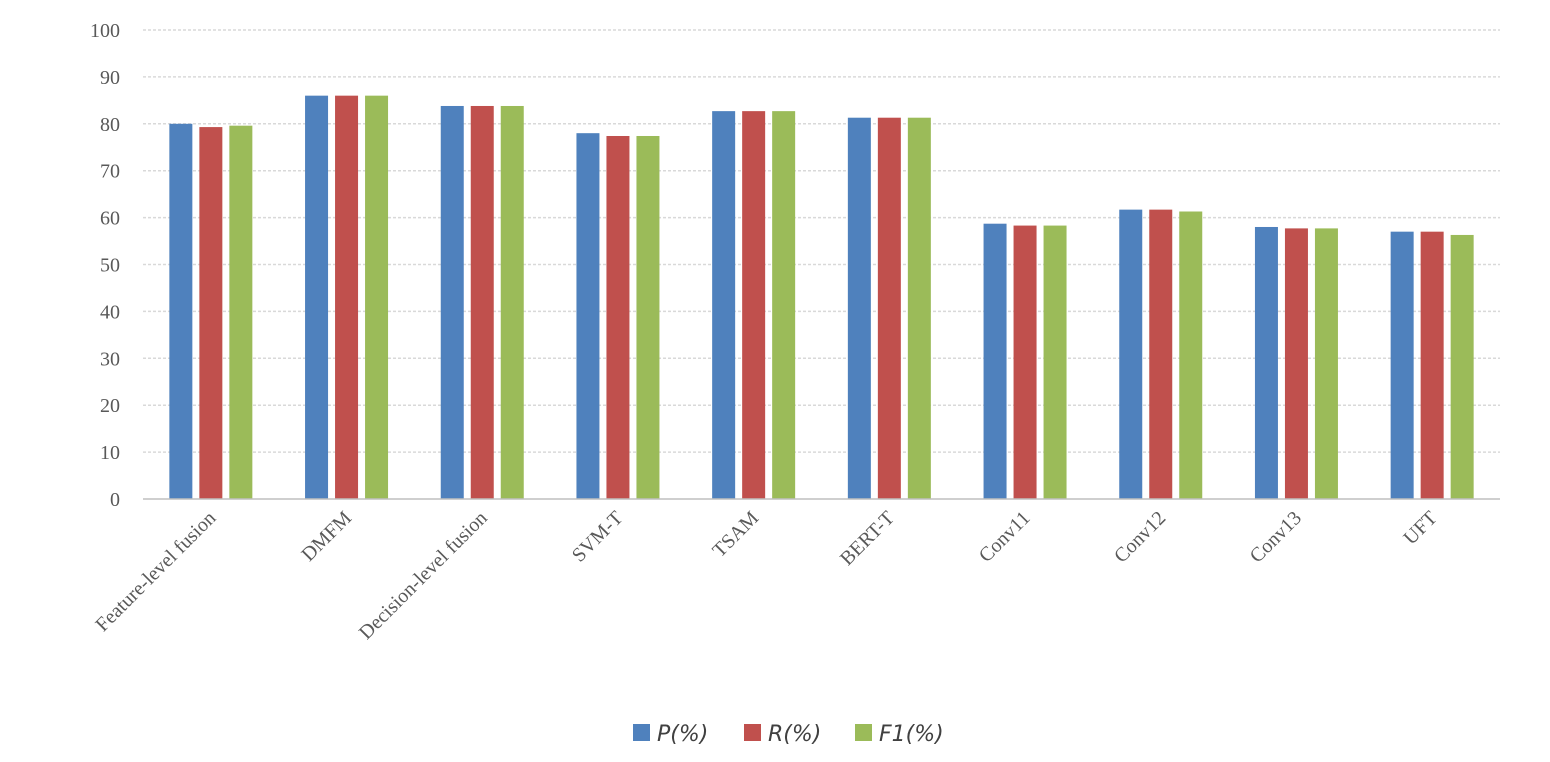 The height and width of the screenshot is (762, 1550). Describe the element at coordinates (618, 317) in the screenshot. I see `bar-r-svm-t` at that location.